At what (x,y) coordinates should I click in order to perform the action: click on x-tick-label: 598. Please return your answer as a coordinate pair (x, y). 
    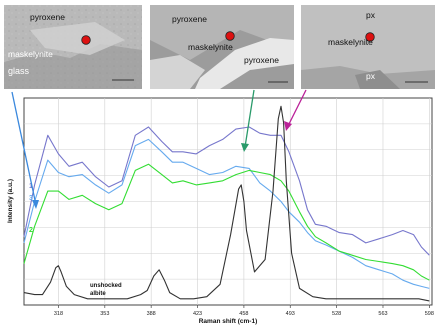
    Looking at the image, I should click on (429, 314).